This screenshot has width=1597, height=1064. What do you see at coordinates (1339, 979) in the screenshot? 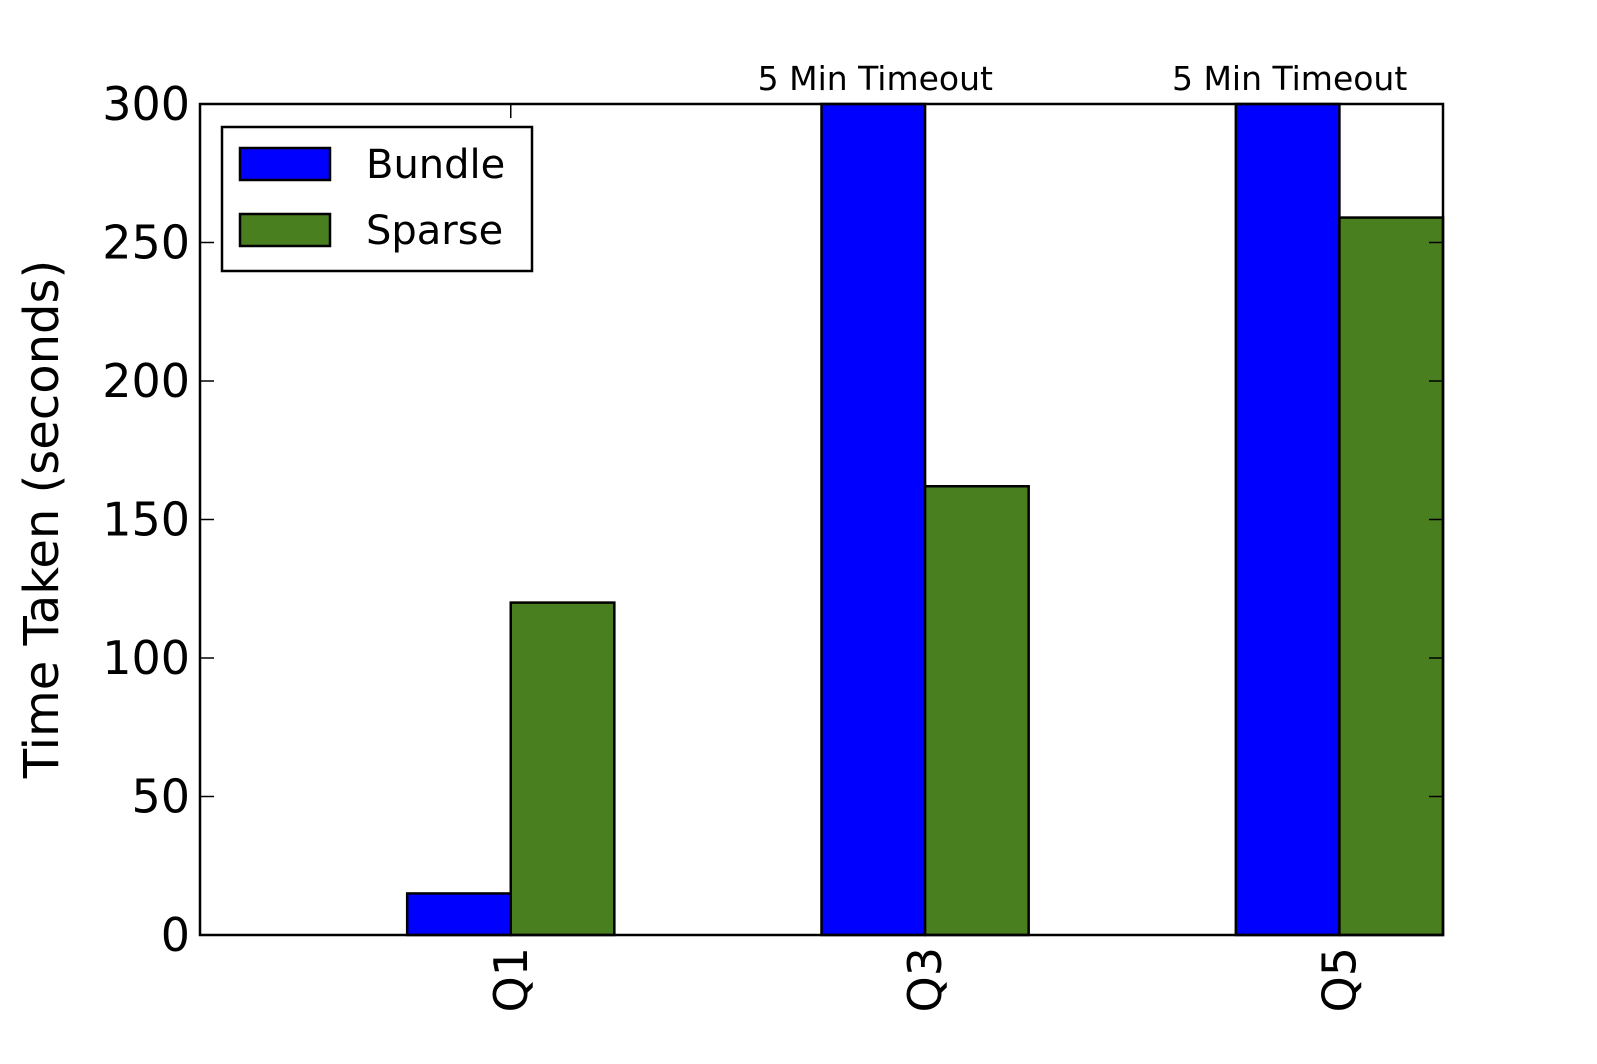
I see `x-tick-label: Q5` at bounding box center [1339, 979].